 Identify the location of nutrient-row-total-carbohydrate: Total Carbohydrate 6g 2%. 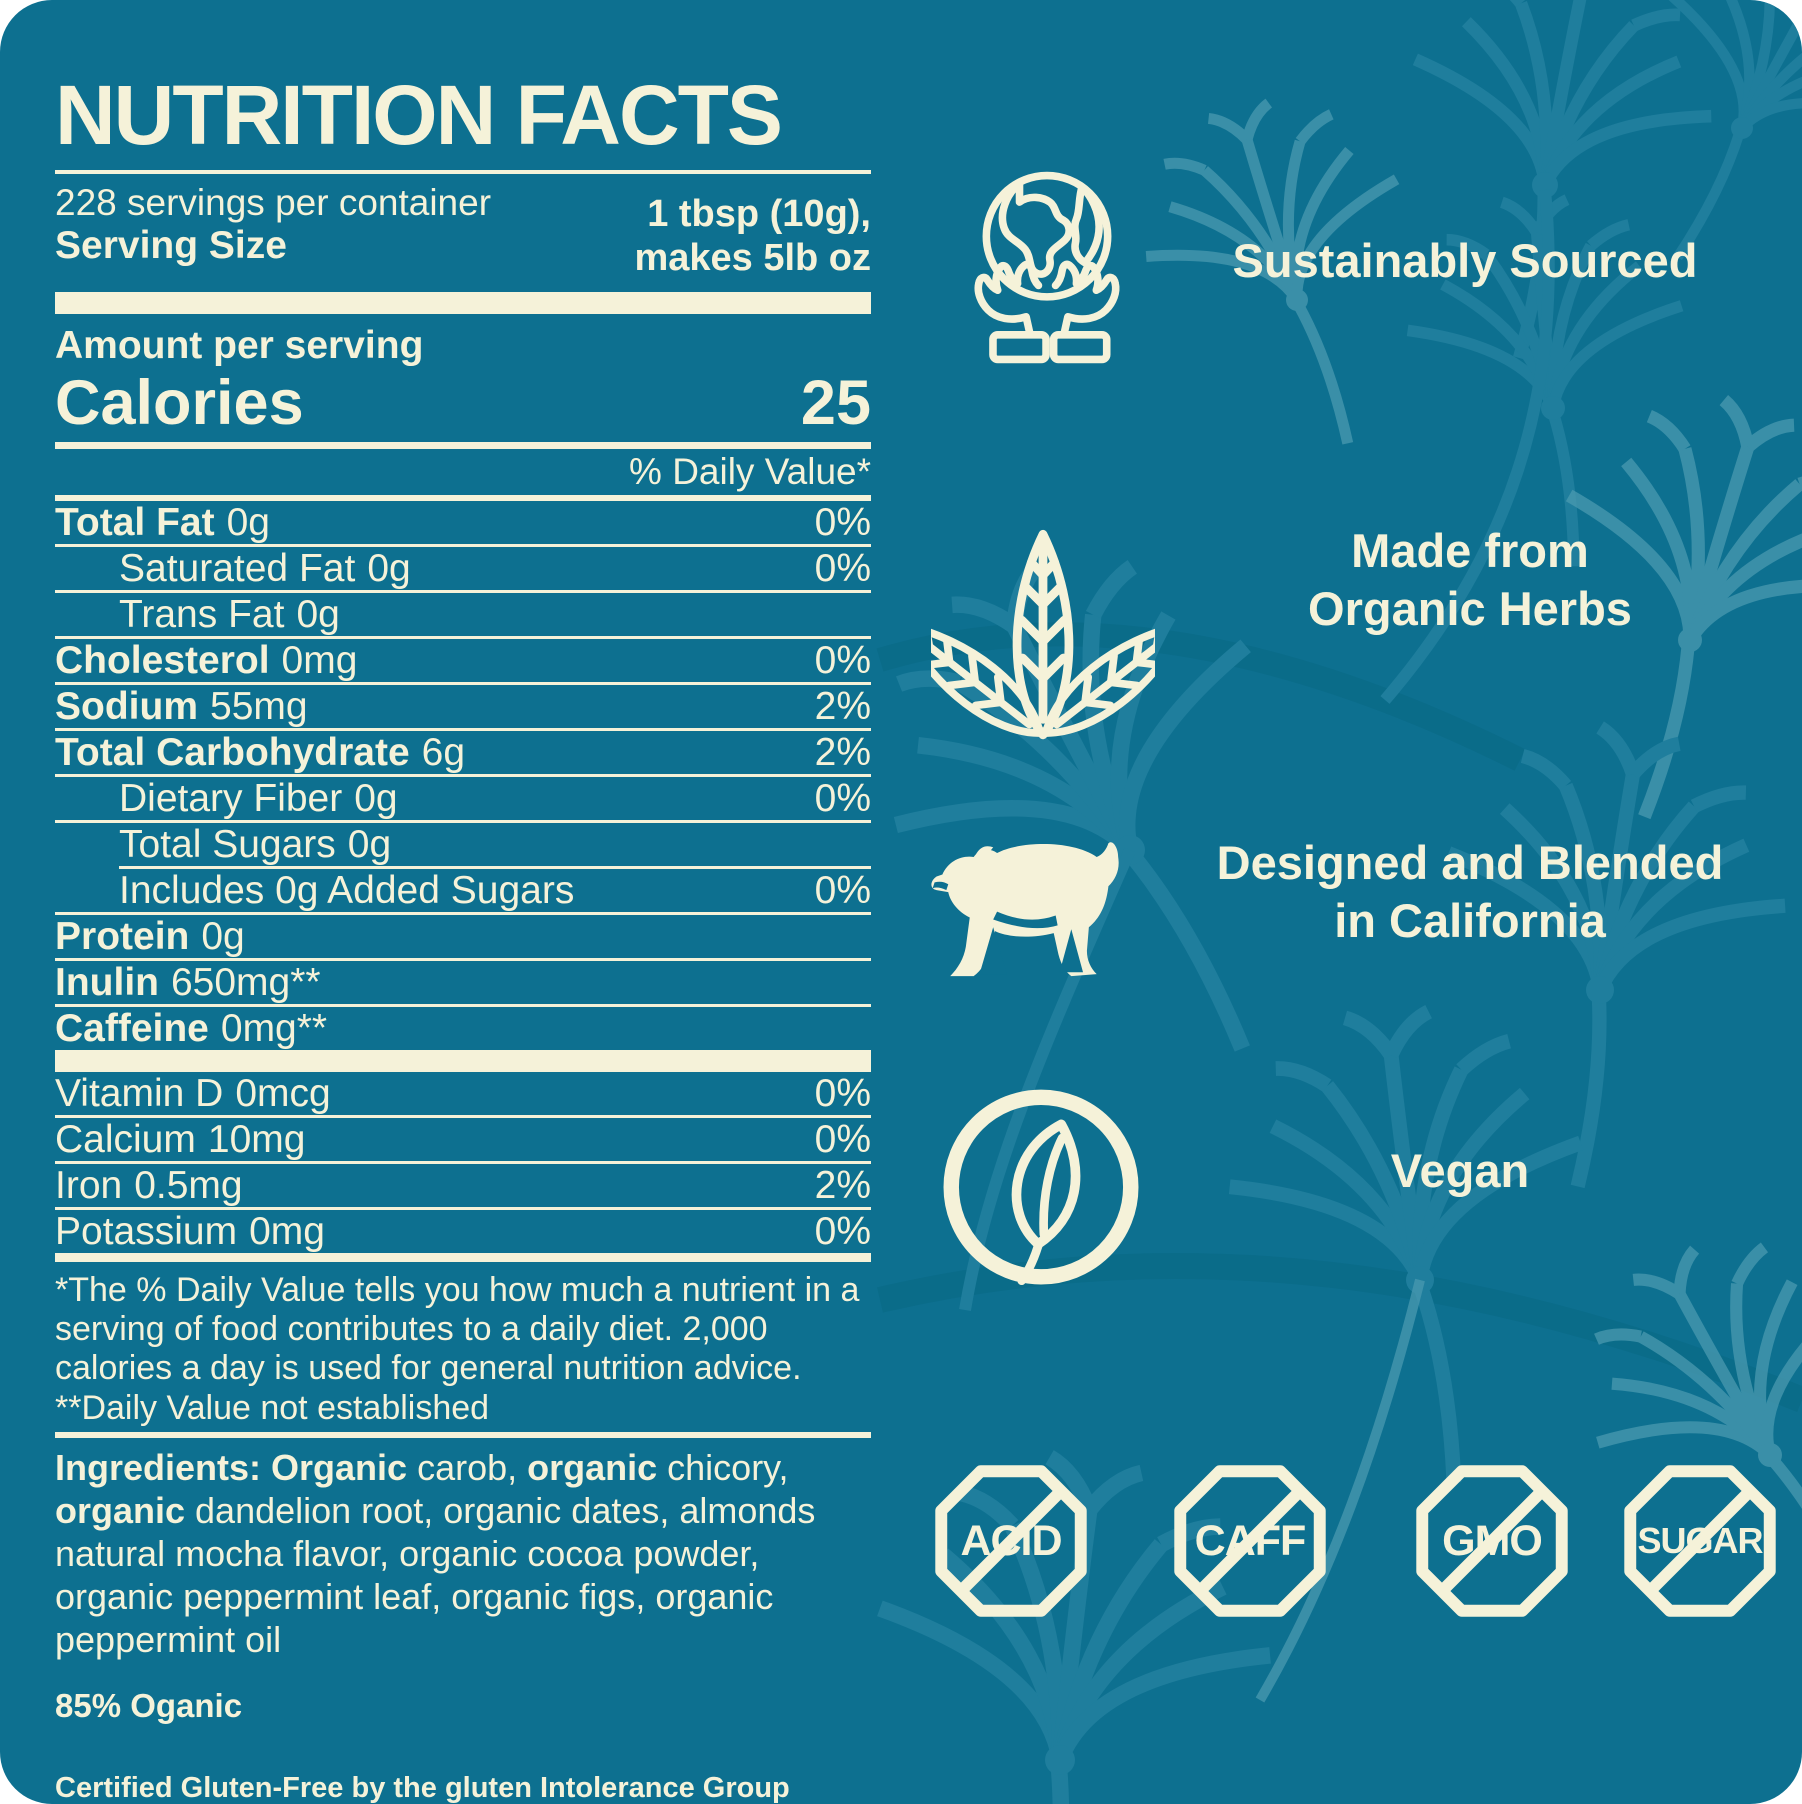
(463, 754).